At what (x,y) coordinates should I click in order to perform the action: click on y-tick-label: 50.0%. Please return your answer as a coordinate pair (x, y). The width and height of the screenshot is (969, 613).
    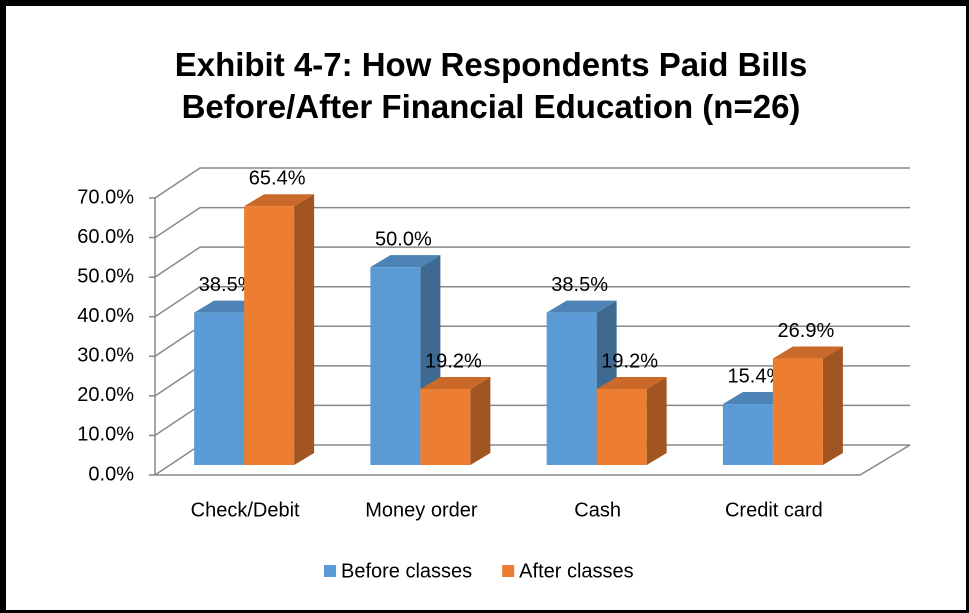
    Looking at the image, I should click on (105, 276).